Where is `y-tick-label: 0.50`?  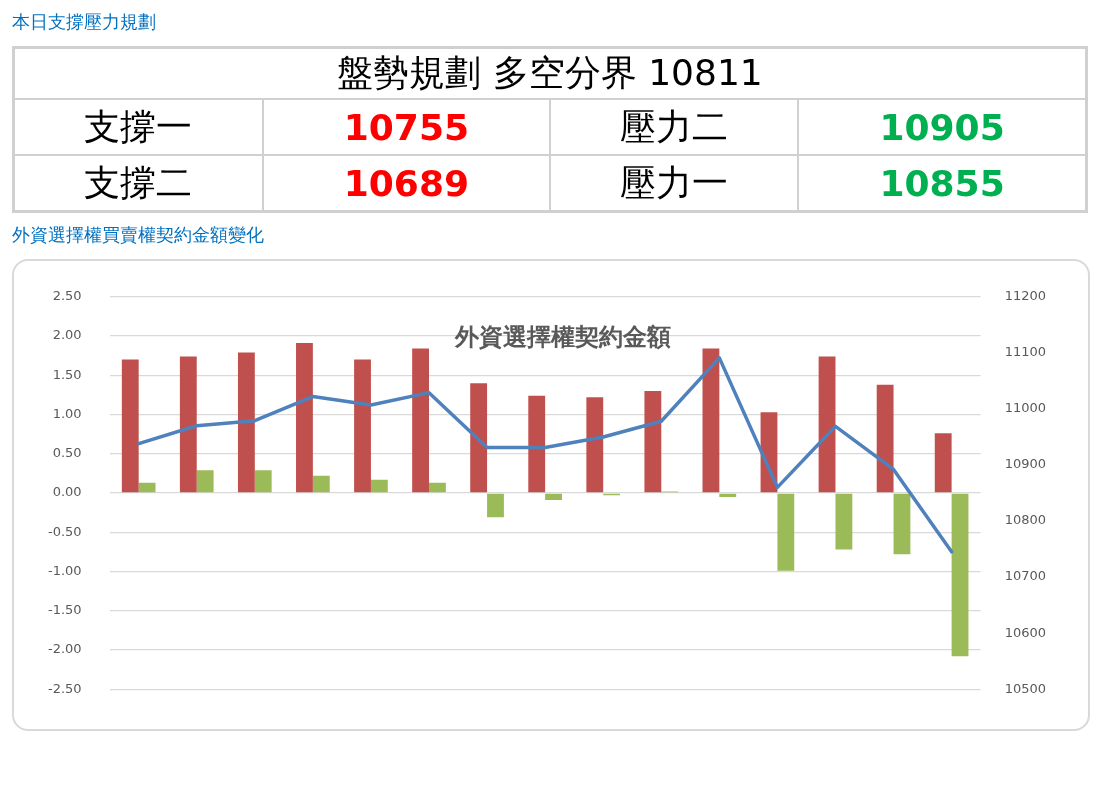
y-tick-label: 0.50 is located at coordinates (67, 453).